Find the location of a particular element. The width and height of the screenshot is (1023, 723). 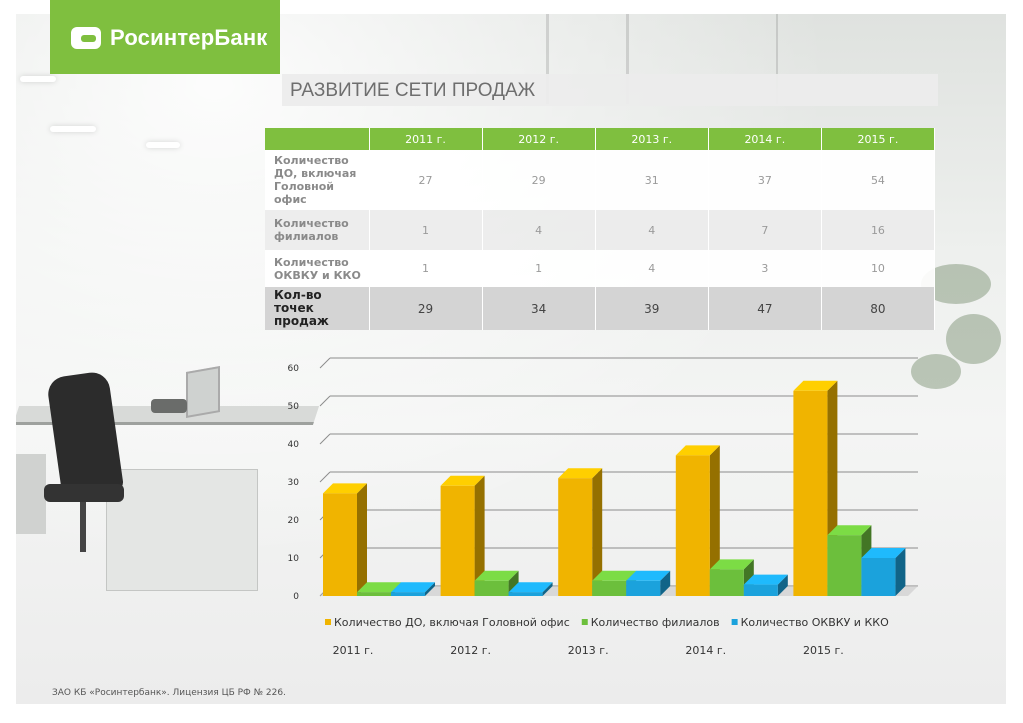

table-cell: 47 is located at coordinates (765, 308).